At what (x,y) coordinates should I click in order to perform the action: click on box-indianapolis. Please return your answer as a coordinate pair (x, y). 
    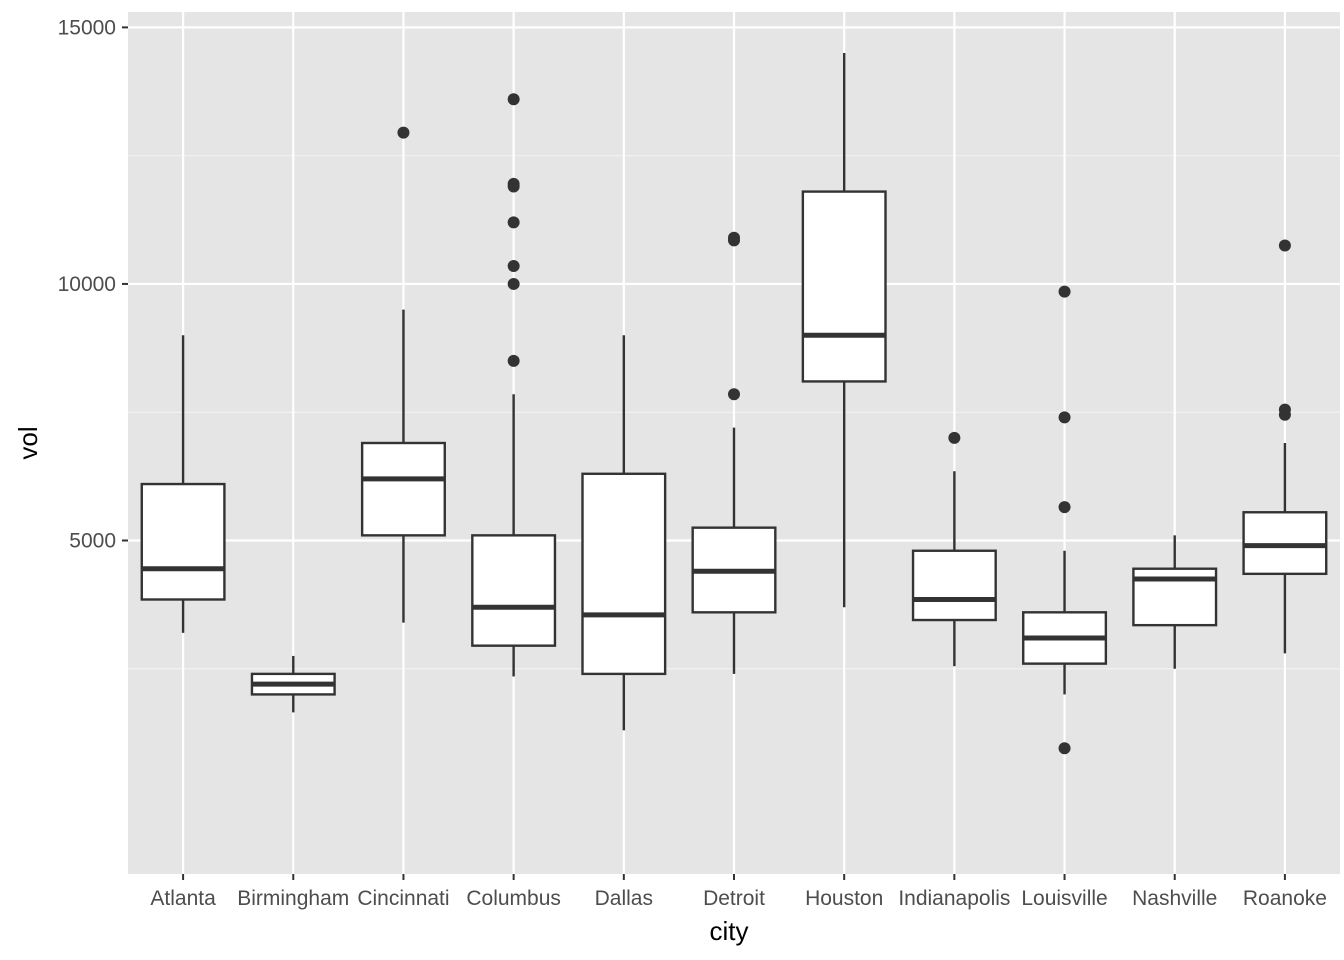
    Looking at the image, I should click on (954, 549).